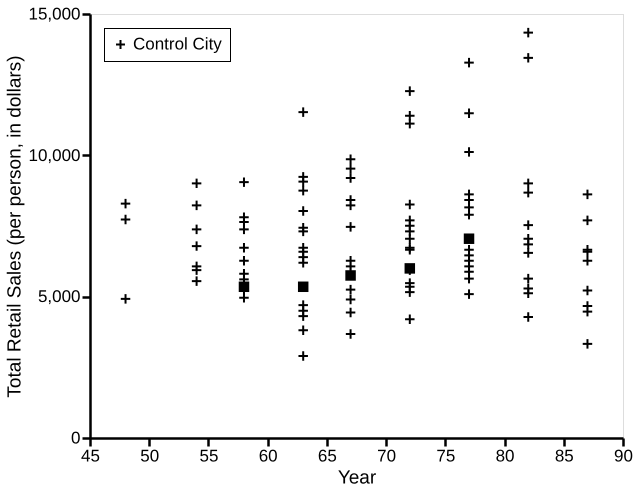 This screenshot has width=638, height=492. What do you see at coordinates (327, 456) in the screenshot?
I see `x-tick-label: 65` at bounding box center [327, 456].